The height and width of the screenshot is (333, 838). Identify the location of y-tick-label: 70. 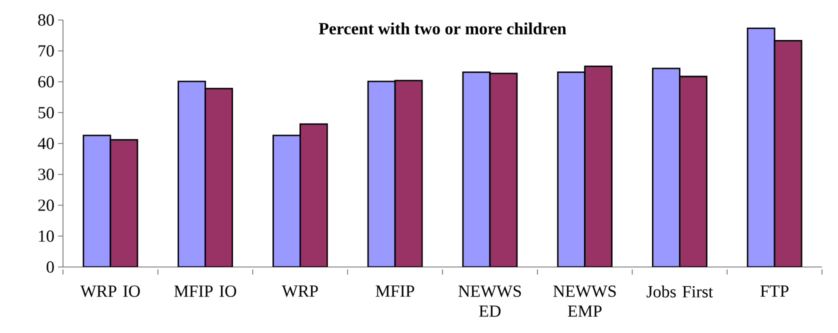
(46, 51).